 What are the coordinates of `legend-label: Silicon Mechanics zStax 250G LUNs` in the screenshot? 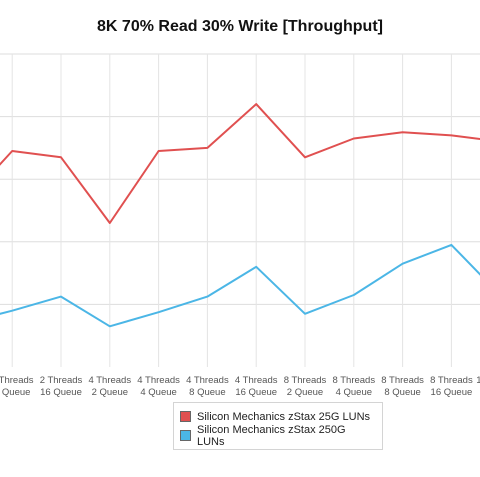 It's located at (271, 435).